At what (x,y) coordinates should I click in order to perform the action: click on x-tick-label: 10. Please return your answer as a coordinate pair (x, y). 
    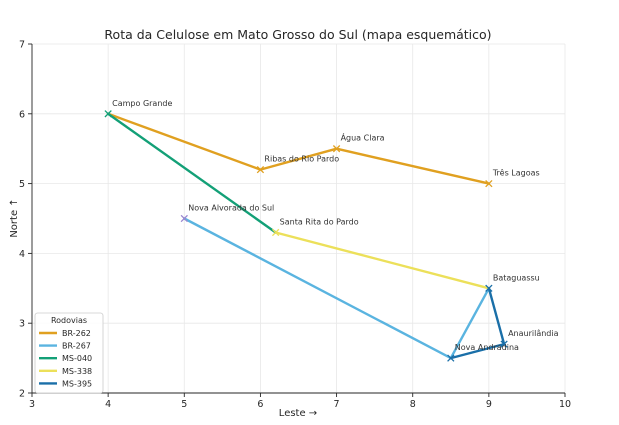
    Looking at the image, I should click on (565, 404).